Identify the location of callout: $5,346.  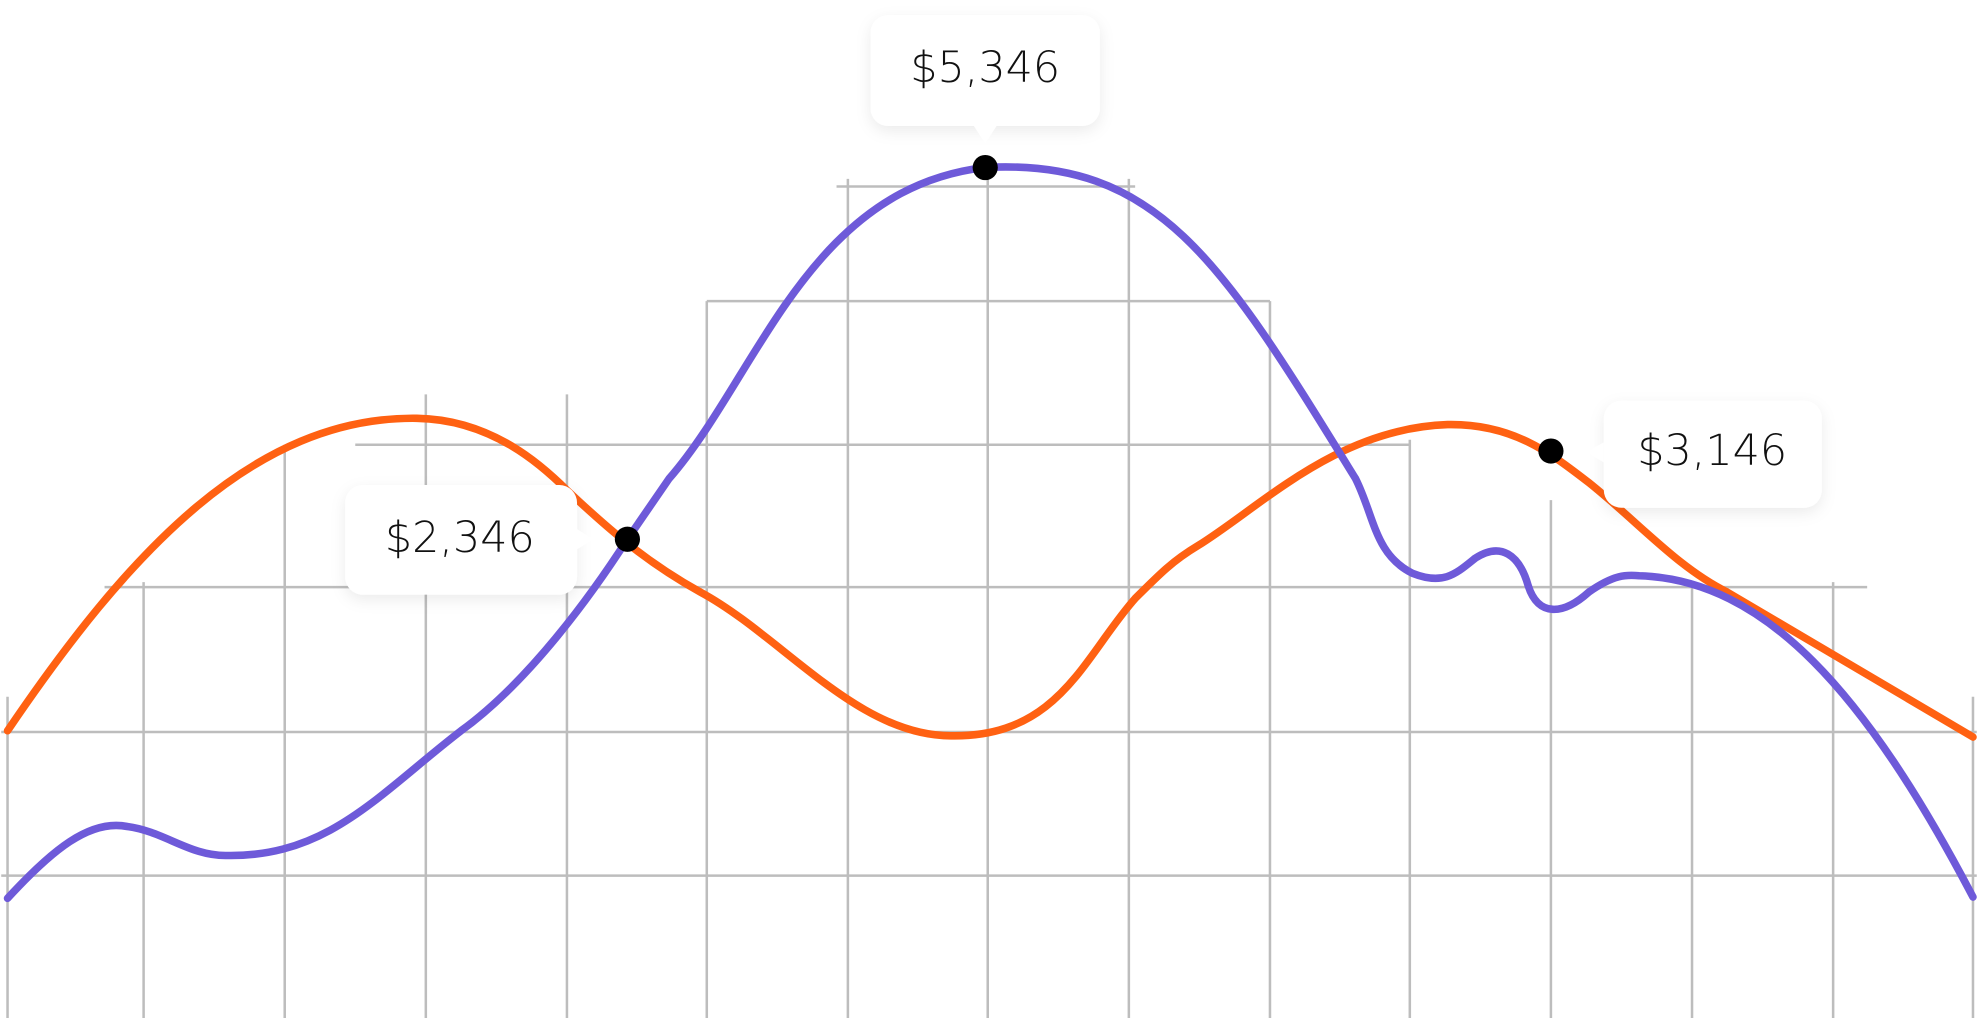
(985, 98).